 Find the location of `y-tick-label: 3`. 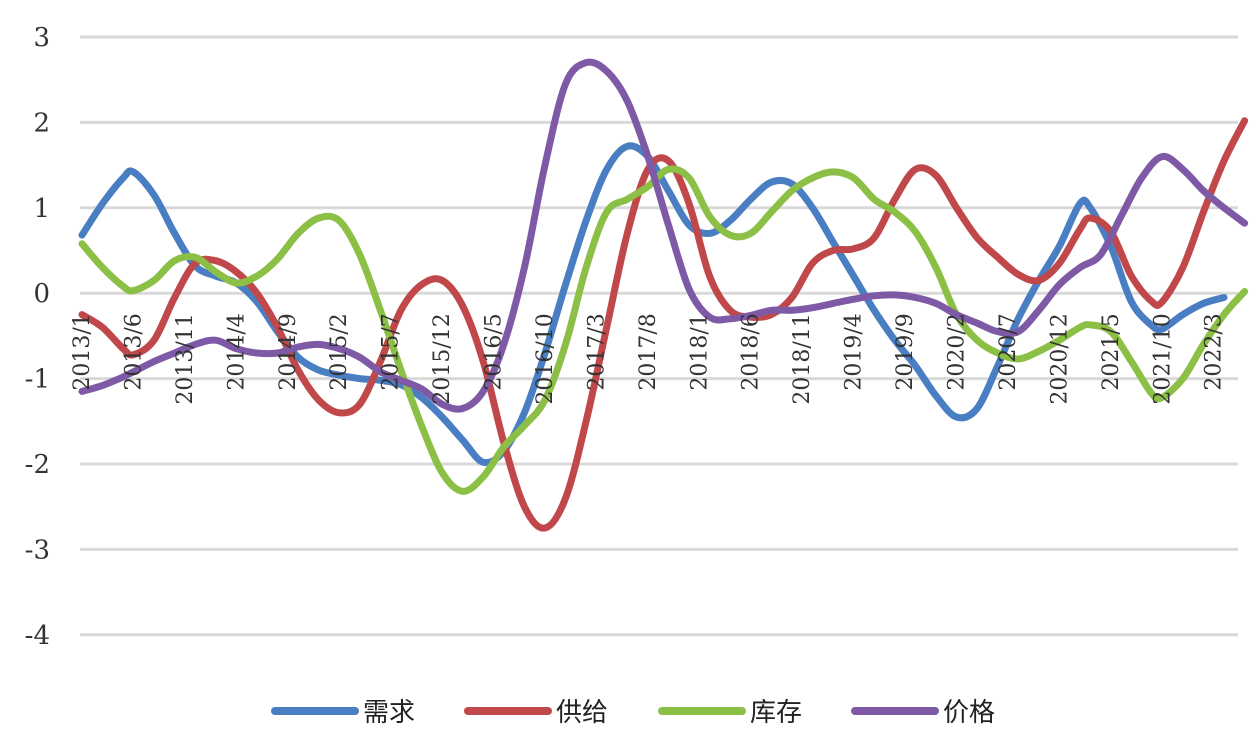

y-tick-label: 3 is located at coordinates (41, 38).